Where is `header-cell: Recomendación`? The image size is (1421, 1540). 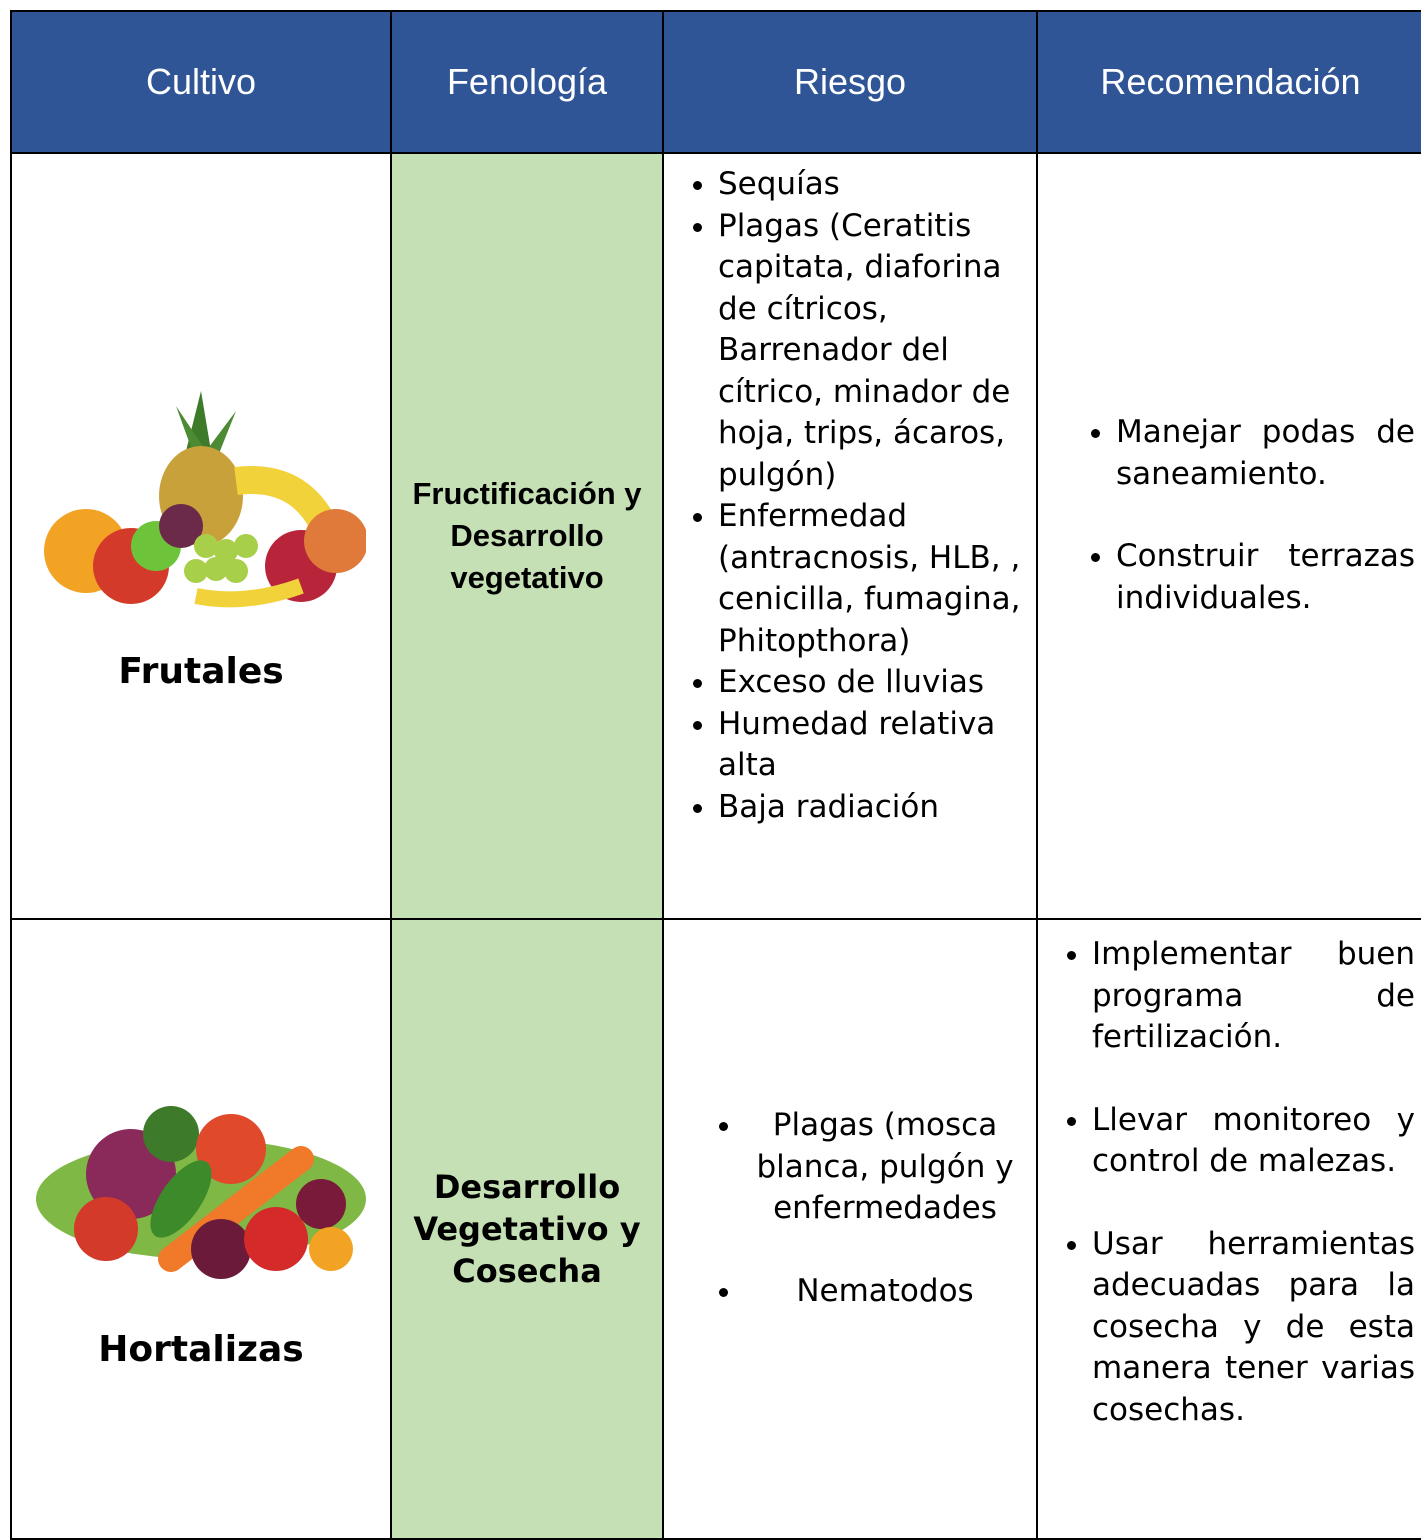 header-cell: Recomendación is located at coordinates (1228, 82).